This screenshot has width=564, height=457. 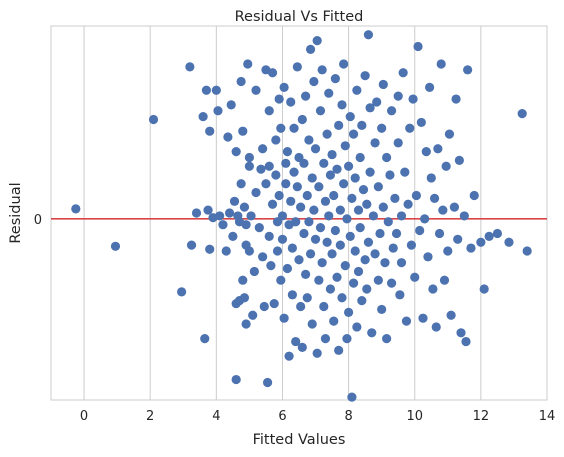 What do you see at coordinates (38, 220) in the screenshot?
I see `y-tick-labels: 0` at bounding box center [38, 220].